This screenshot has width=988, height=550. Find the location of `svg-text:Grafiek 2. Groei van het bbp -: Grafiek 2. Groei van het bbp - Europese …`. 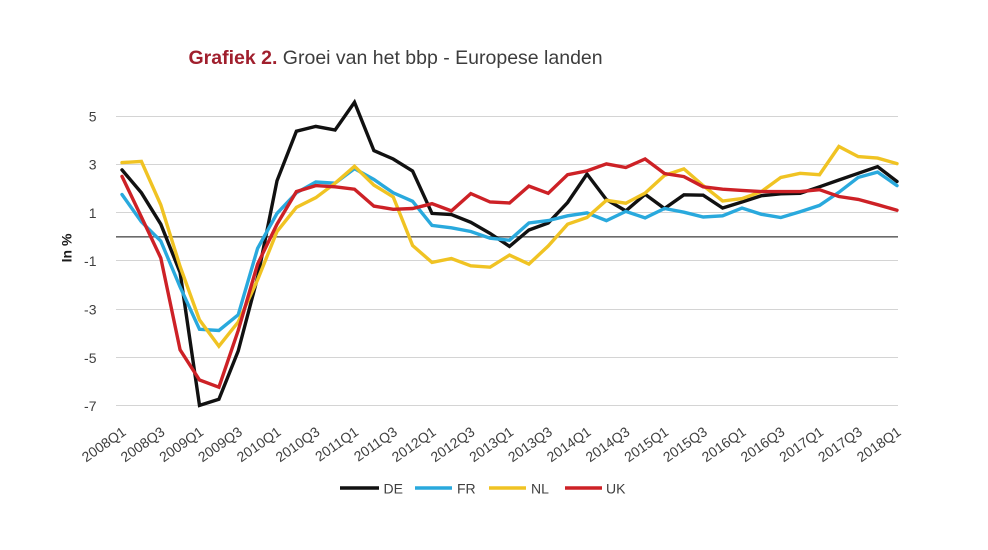

svg-text:Grafiek 2. Groei van het bbp -: Grafiek 2. Groei van het bbp - Europese … is located at coordinates (396, 58).